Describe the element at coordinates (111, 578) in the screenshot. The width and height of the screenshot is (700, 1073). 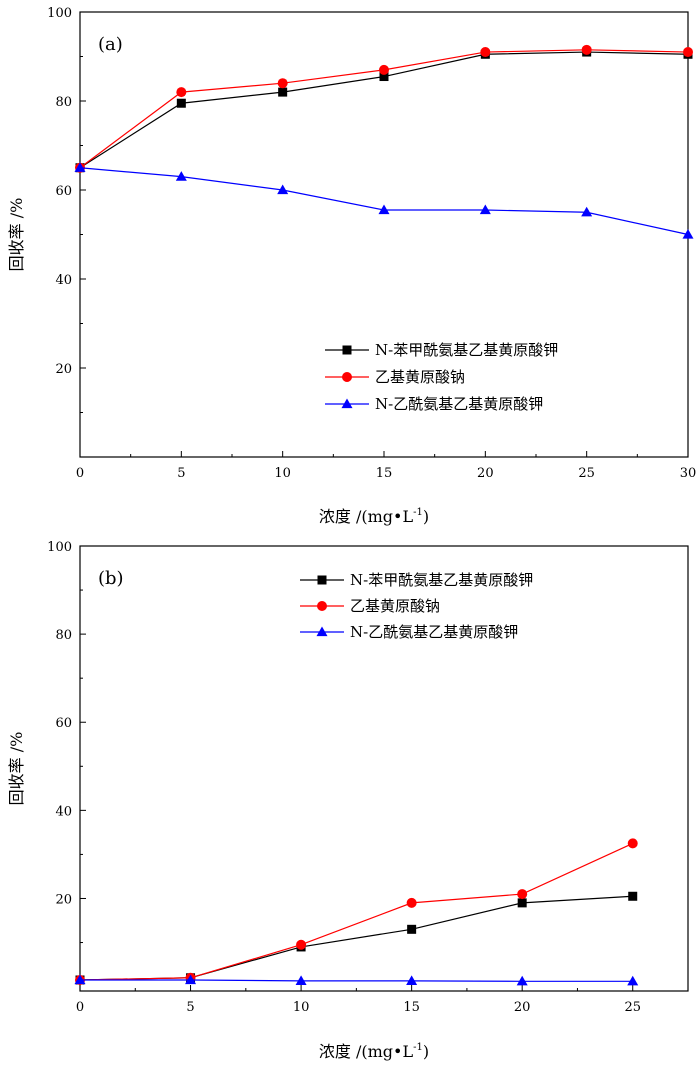
I see `panel-label: (b)` at that location.